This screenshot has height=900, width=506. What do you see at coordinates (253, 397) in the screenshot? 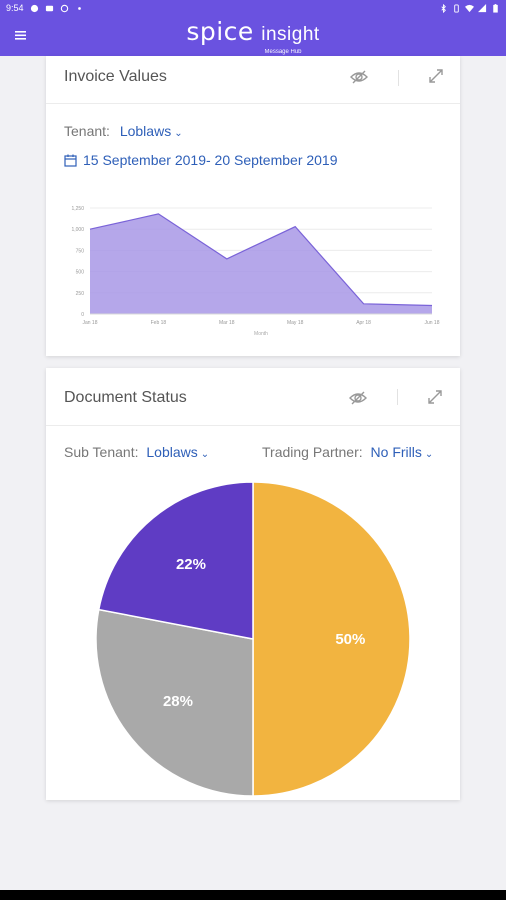
I see `document-card-header: Document Status` at bounding box center [253, 397].